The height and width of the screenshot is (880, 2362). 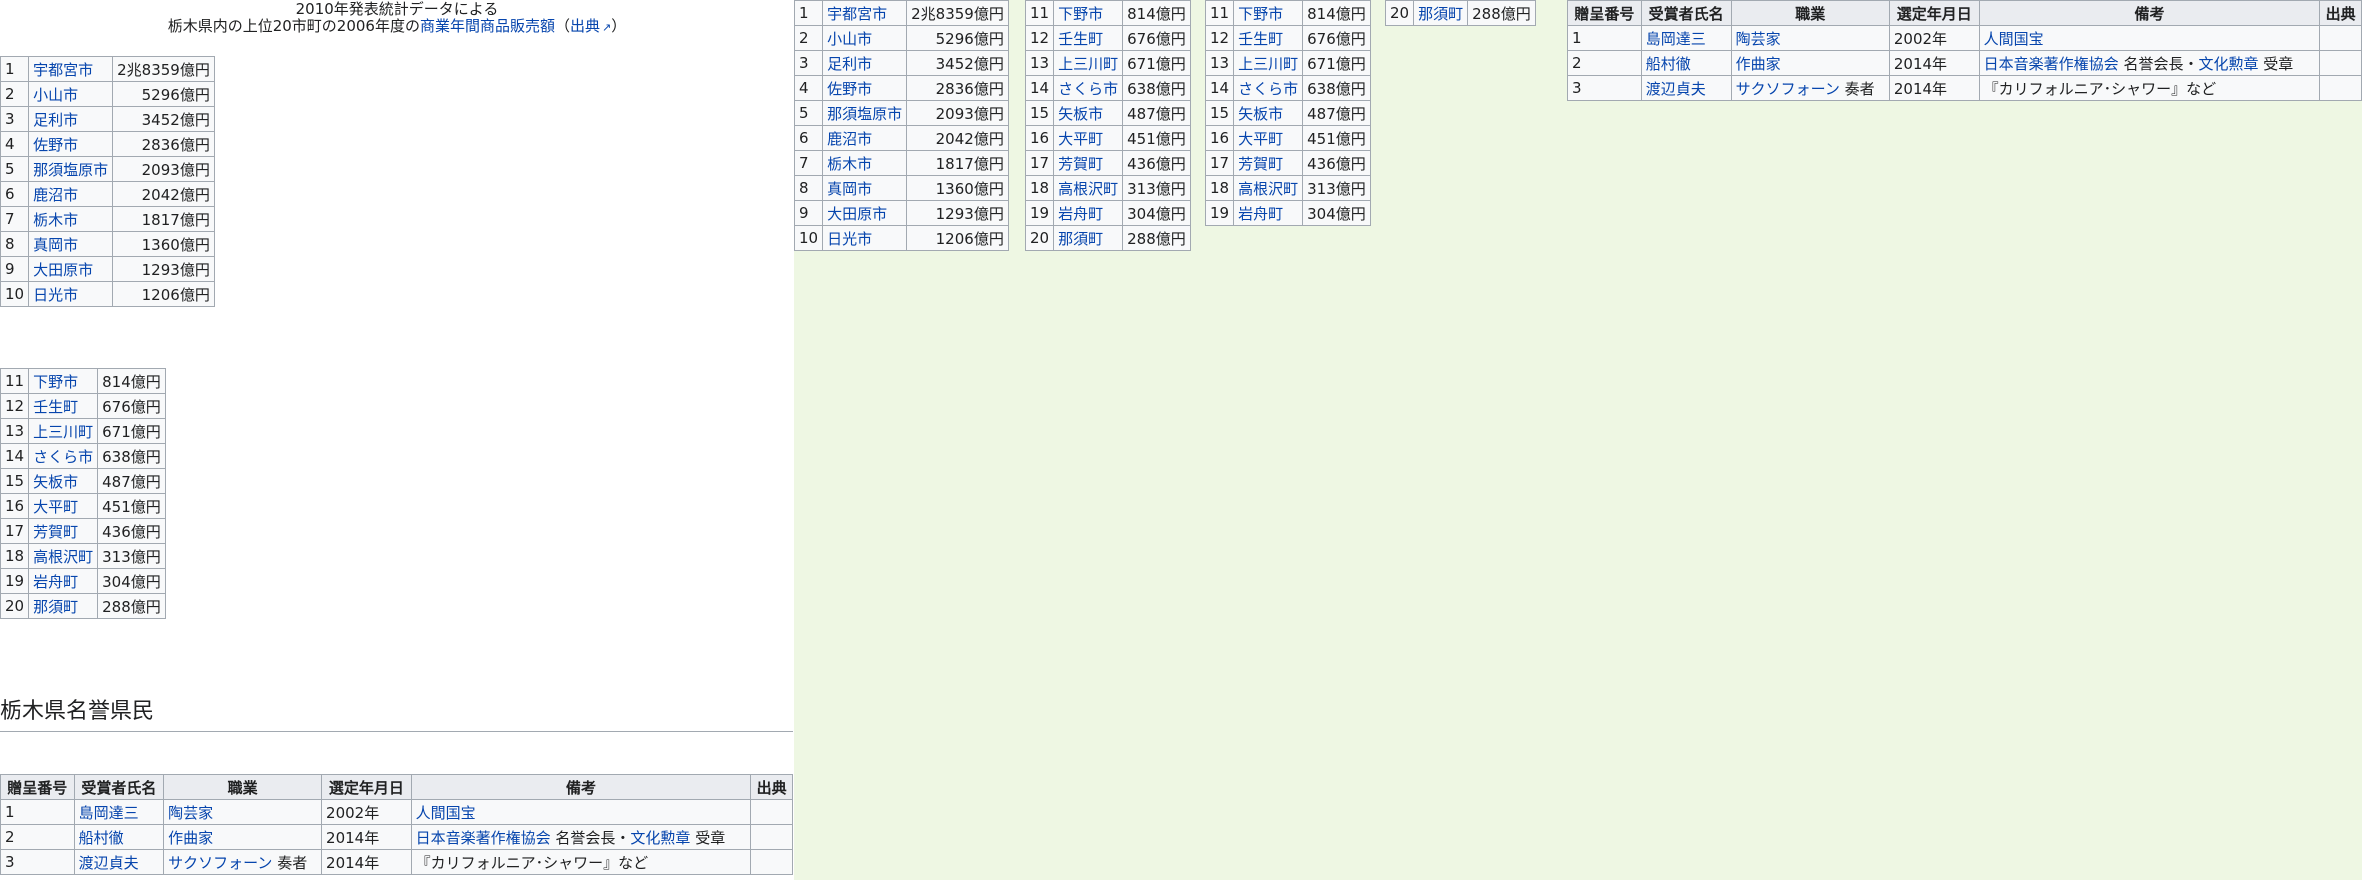 I want to click on selection-date-cell: 2014年, so click(x=1934, y=63).